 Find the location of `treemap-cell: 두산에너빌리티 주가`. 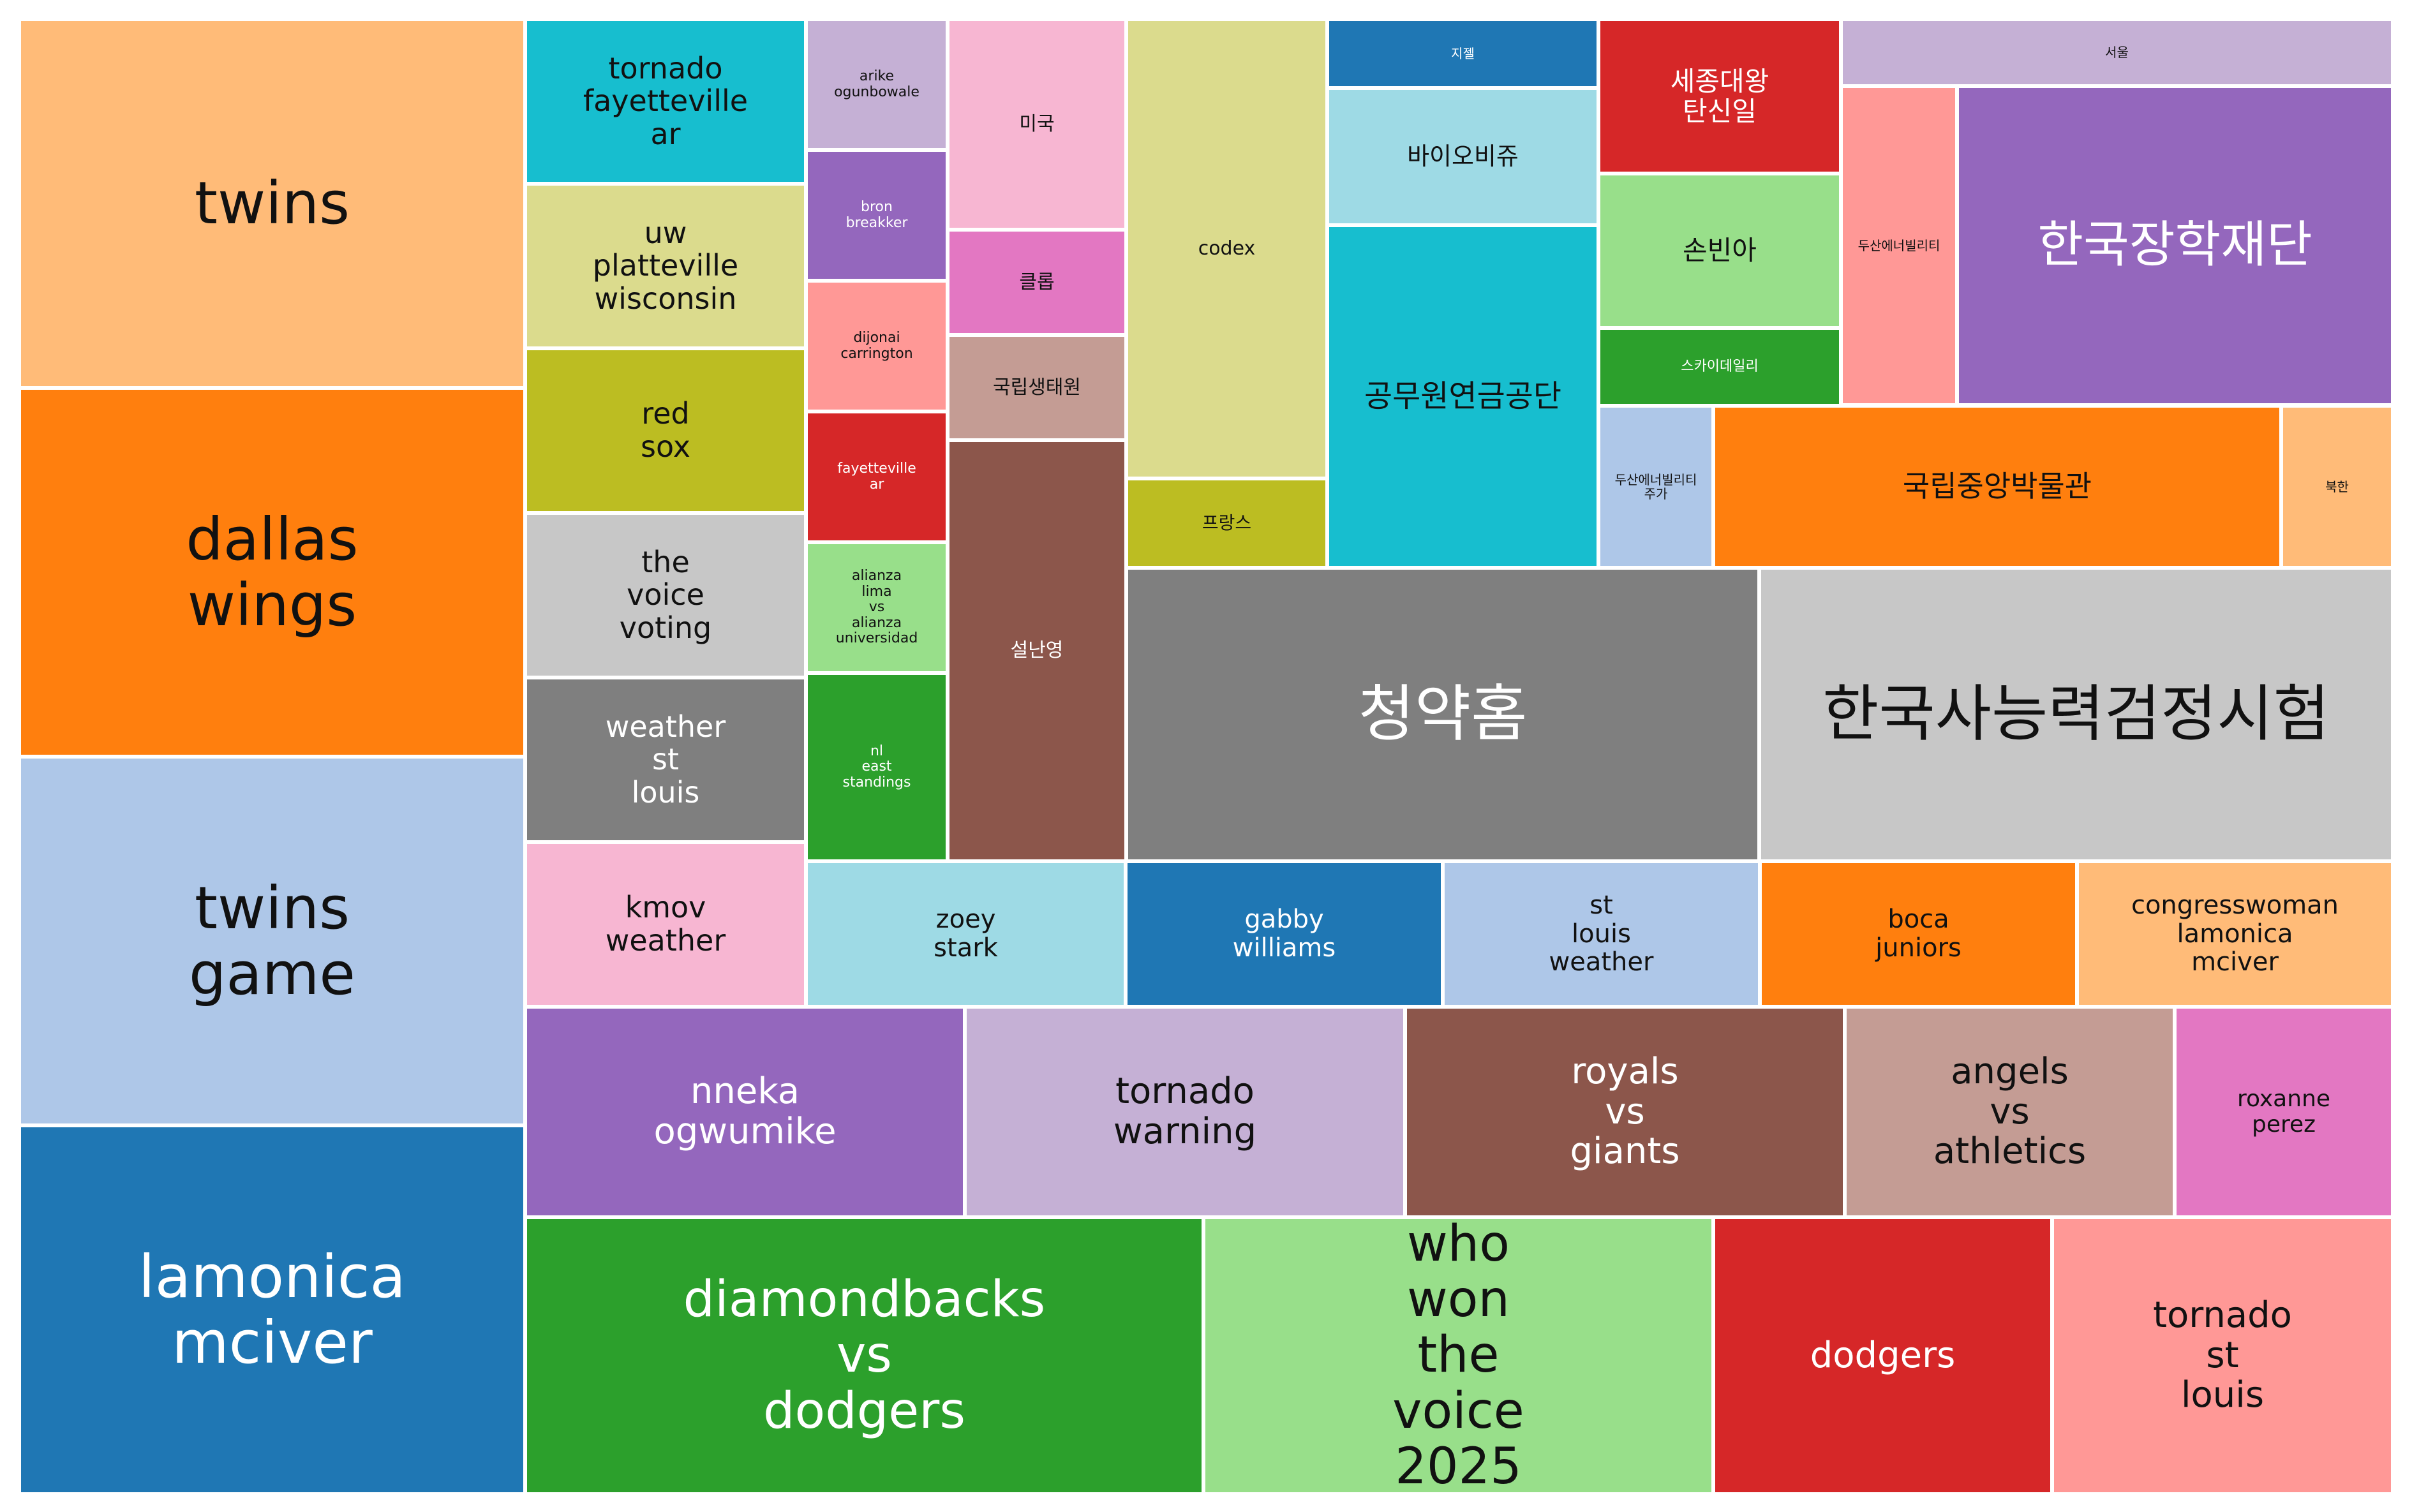

treemap-cell: 두산에너빌리티 주가 is located at coordinates (1655, 487).